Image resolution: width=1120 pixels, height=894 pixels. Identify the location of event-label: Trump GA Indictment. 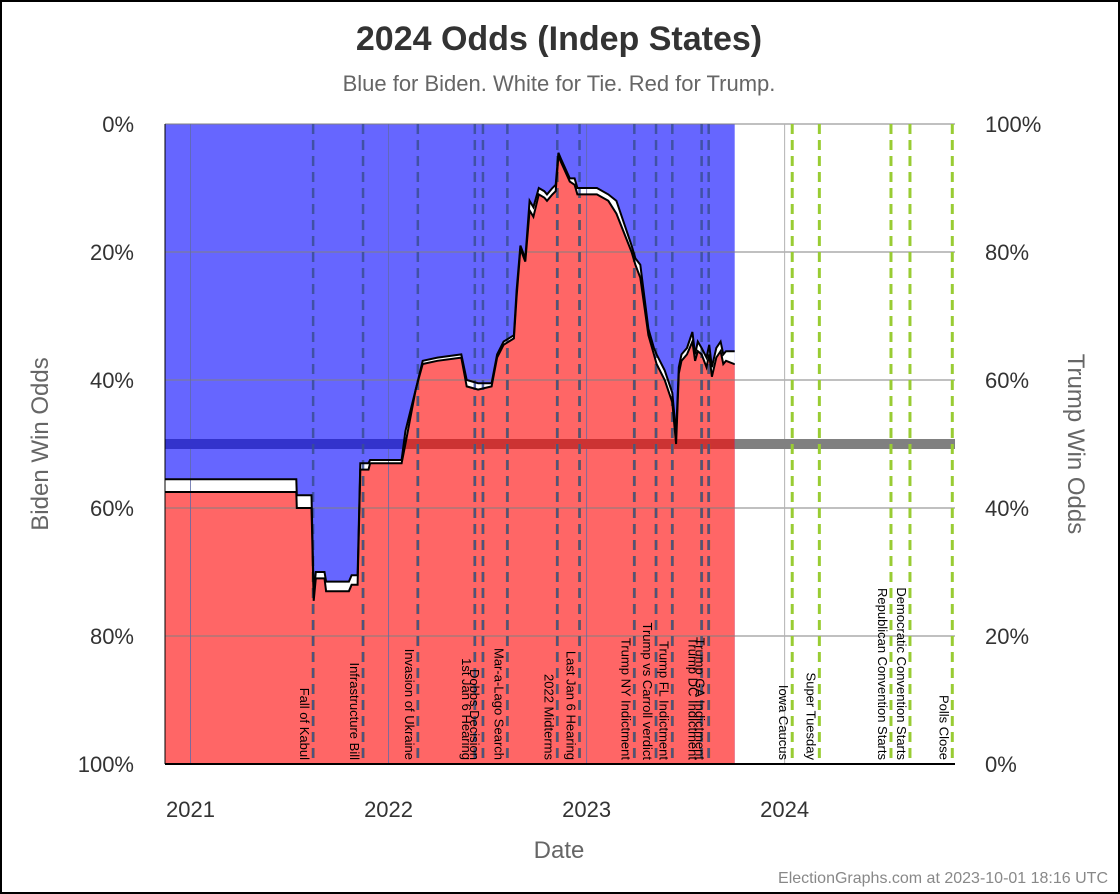
(700, 699).